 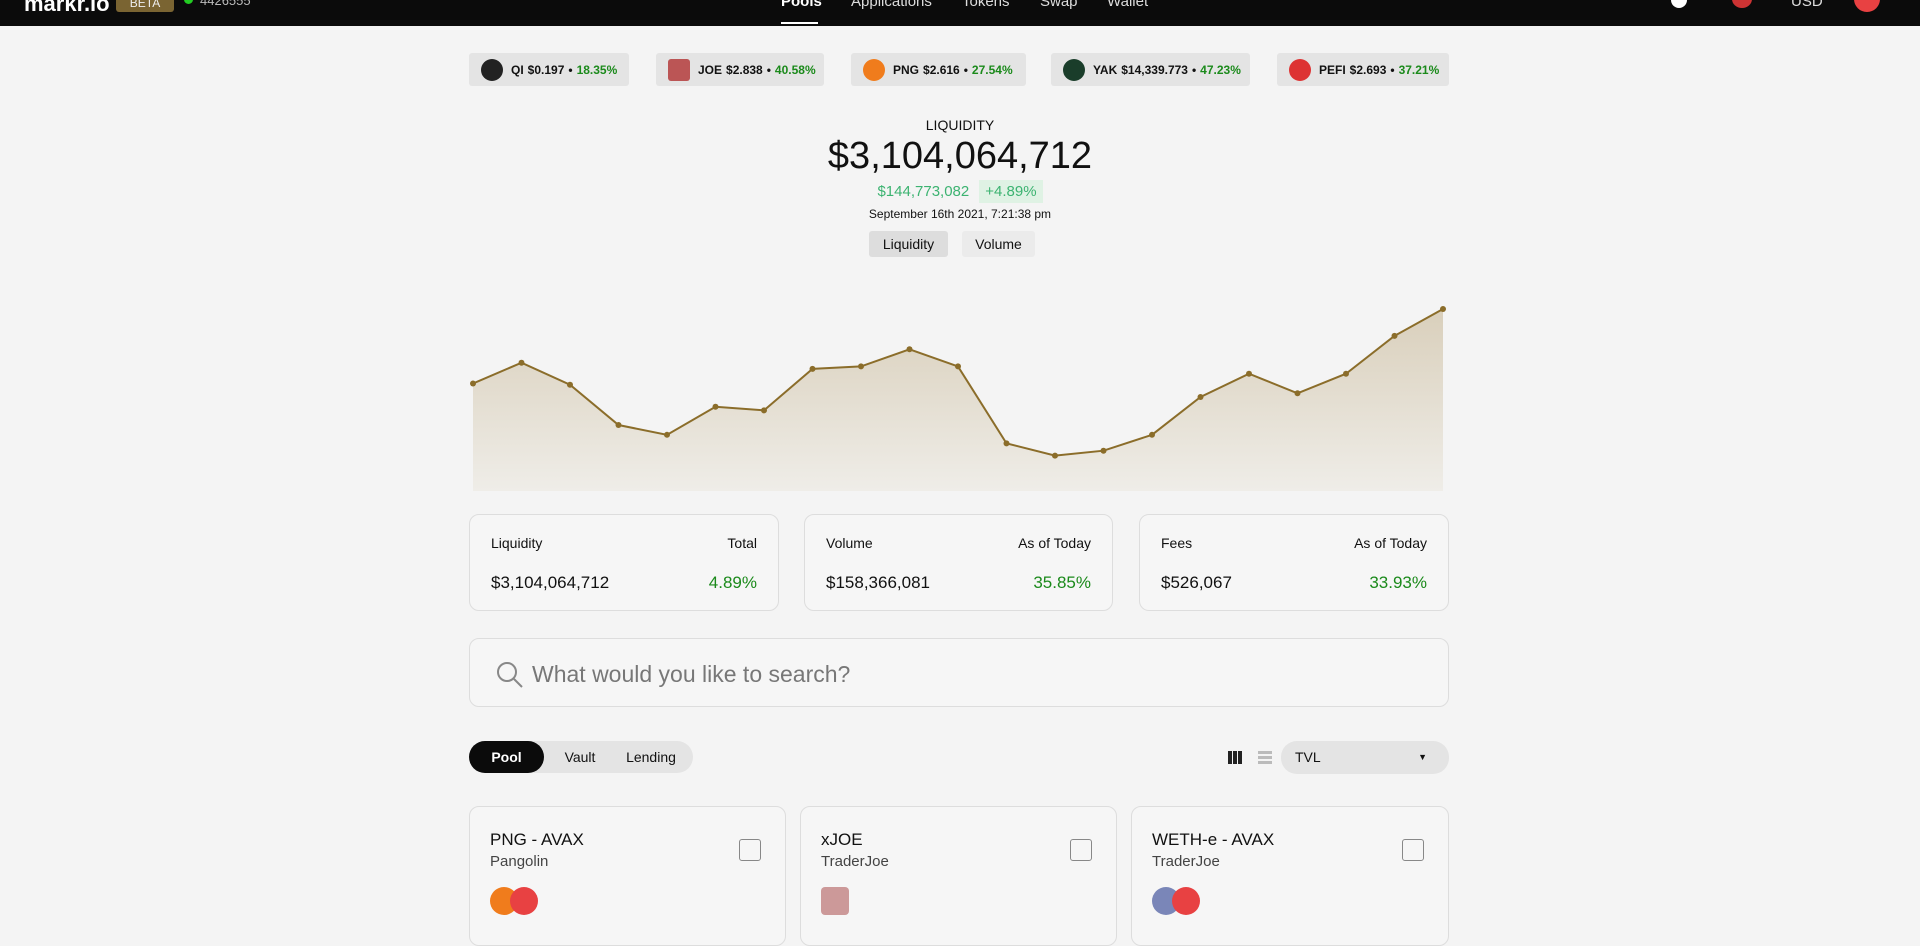 I want to click on ticker-change: 37.21%, so click(x=1419, y=69).